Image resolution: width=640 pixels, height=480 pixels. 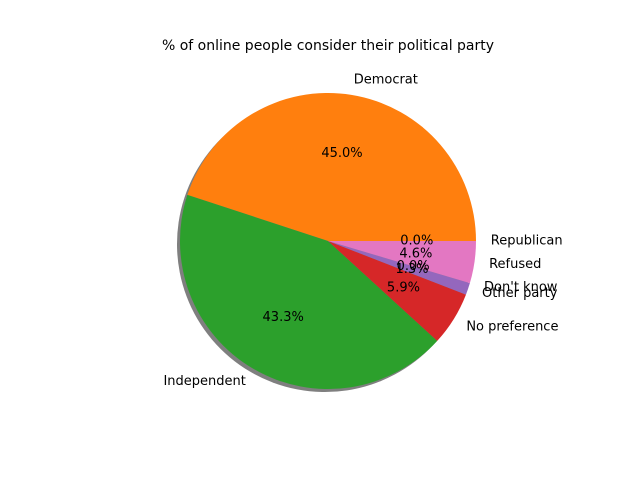 I want to click on slice-other-party, so click(x=399, y=268).